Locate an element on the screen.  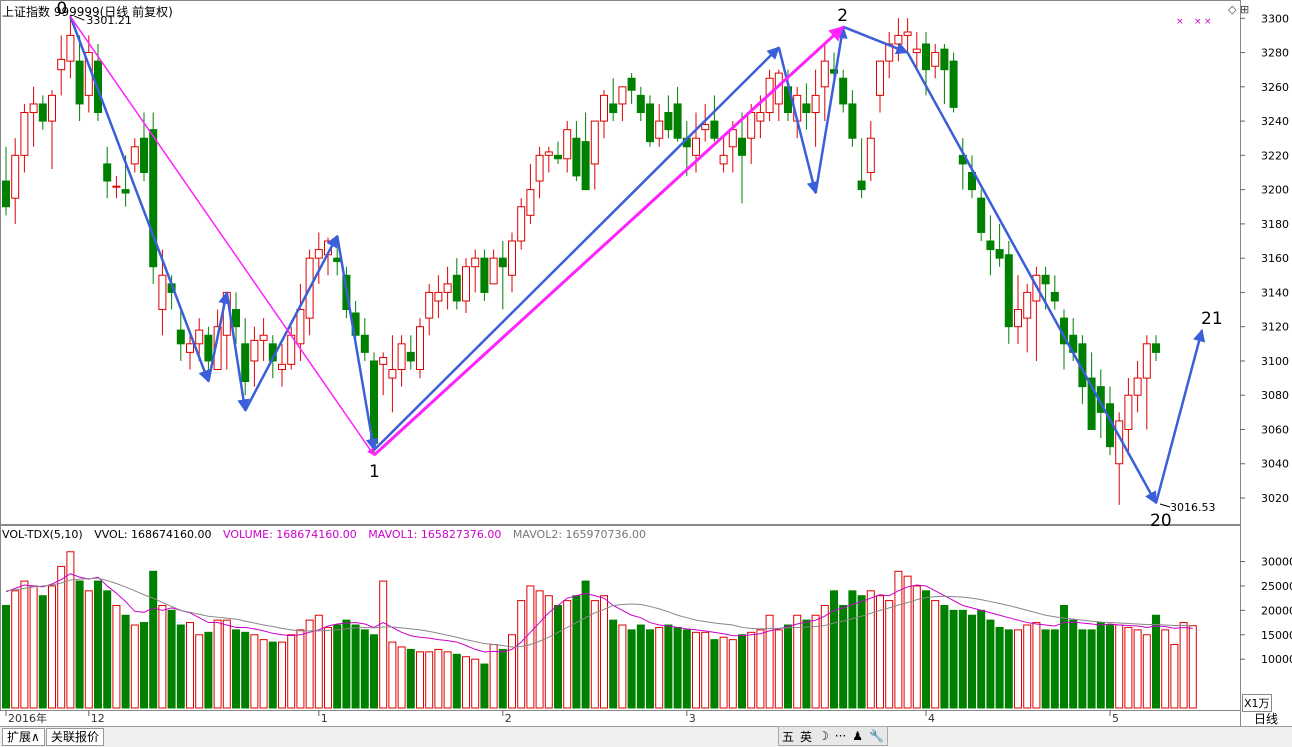
vol-indicator-name: VOL-TDX(5,10) is located at coordinates (42, 534).